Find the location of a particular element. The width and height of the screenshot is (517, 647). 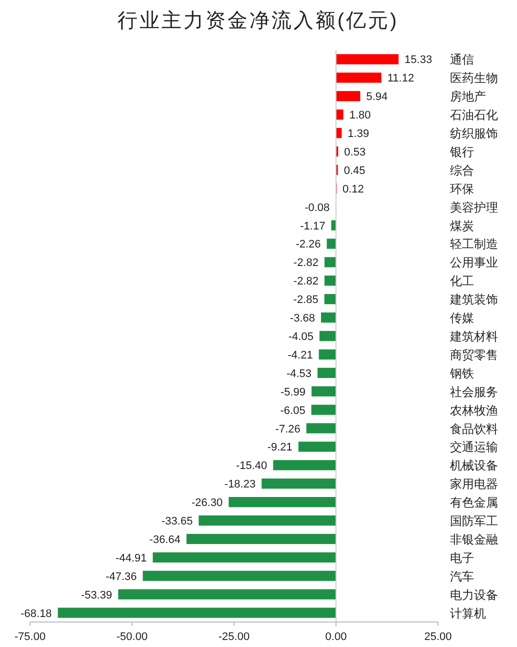

y-tick-label: 商贸零售 is located at coordinates (474, 355).